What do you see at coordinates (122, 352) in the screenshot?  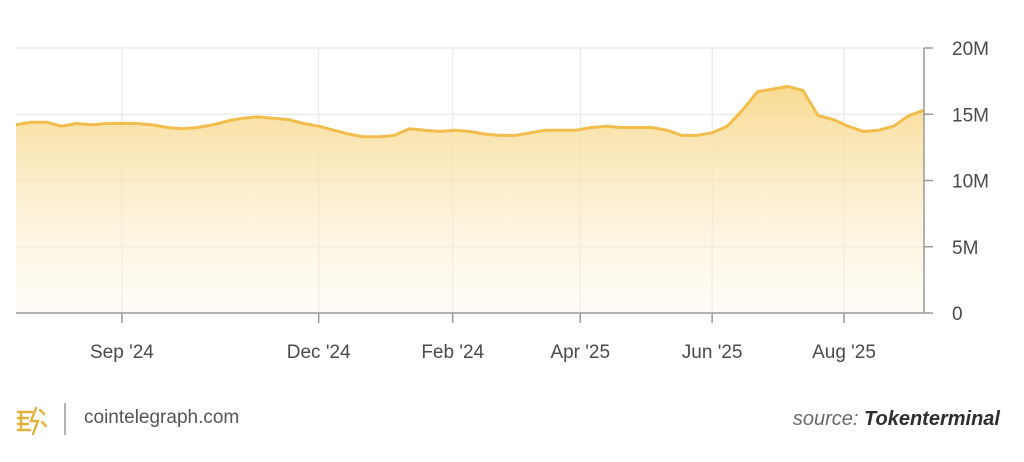 I see `x-tick-label: Sep '24` at bounding box center [122, 352].